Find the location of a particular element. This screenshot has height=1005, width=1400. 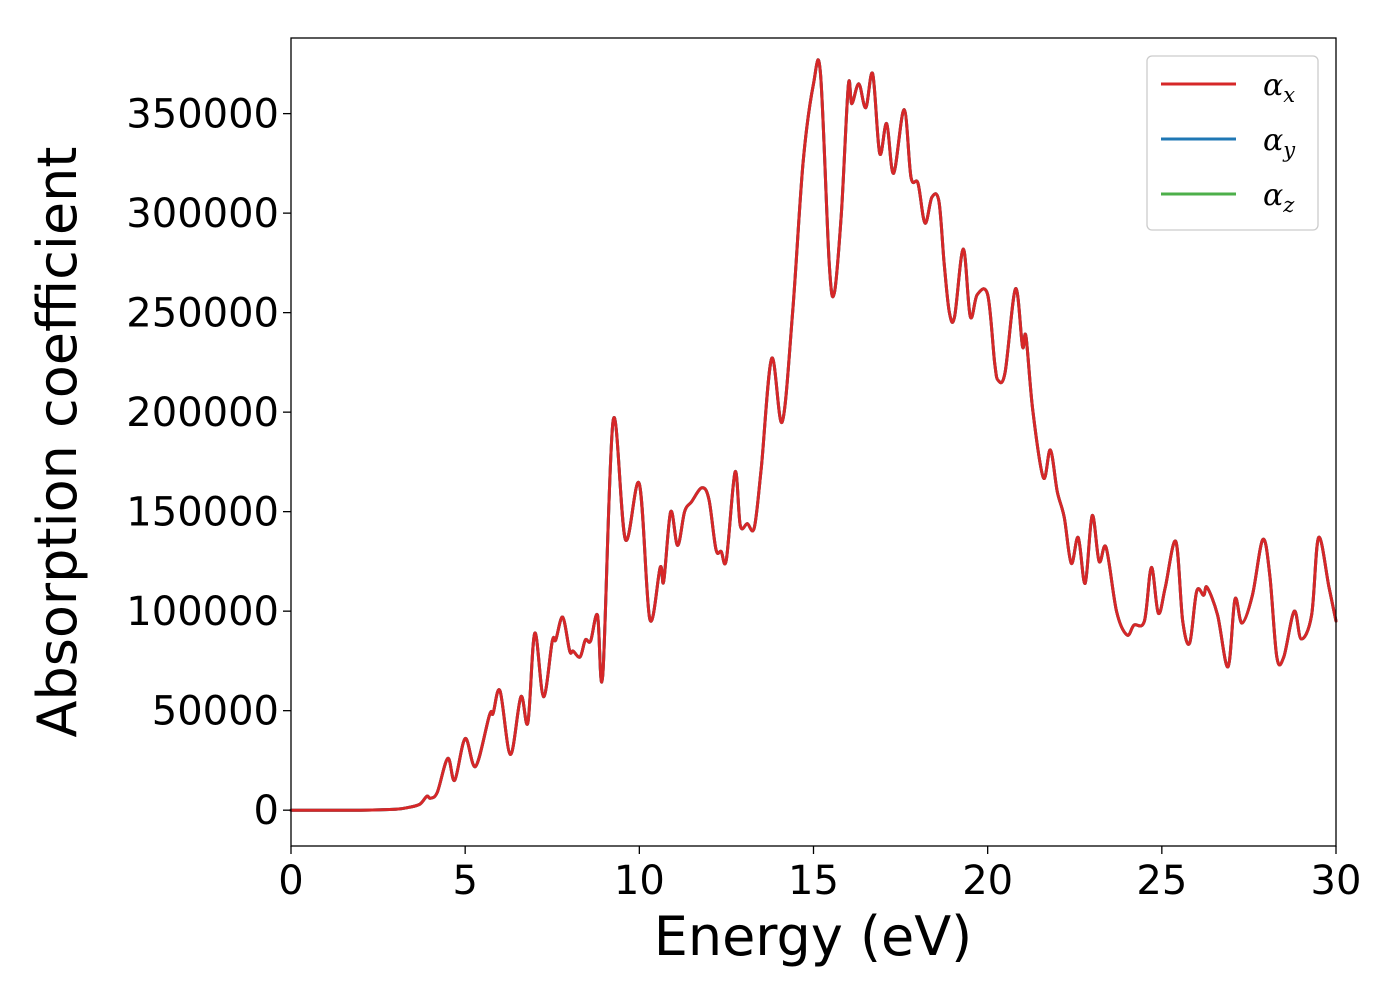

y-tick-label: 100000 is located at coordinates (202, 612).